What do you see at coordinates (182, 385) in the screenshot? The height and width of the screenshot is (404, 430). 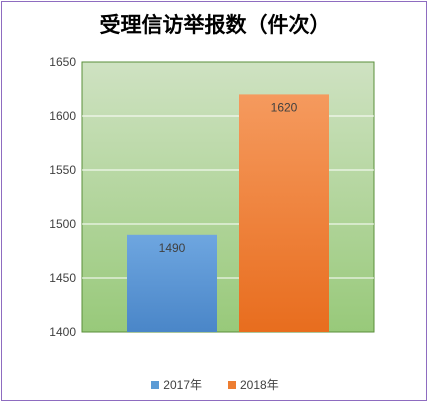 I see `legend-label-2017: 2017年` at bounding box center [182, 385].